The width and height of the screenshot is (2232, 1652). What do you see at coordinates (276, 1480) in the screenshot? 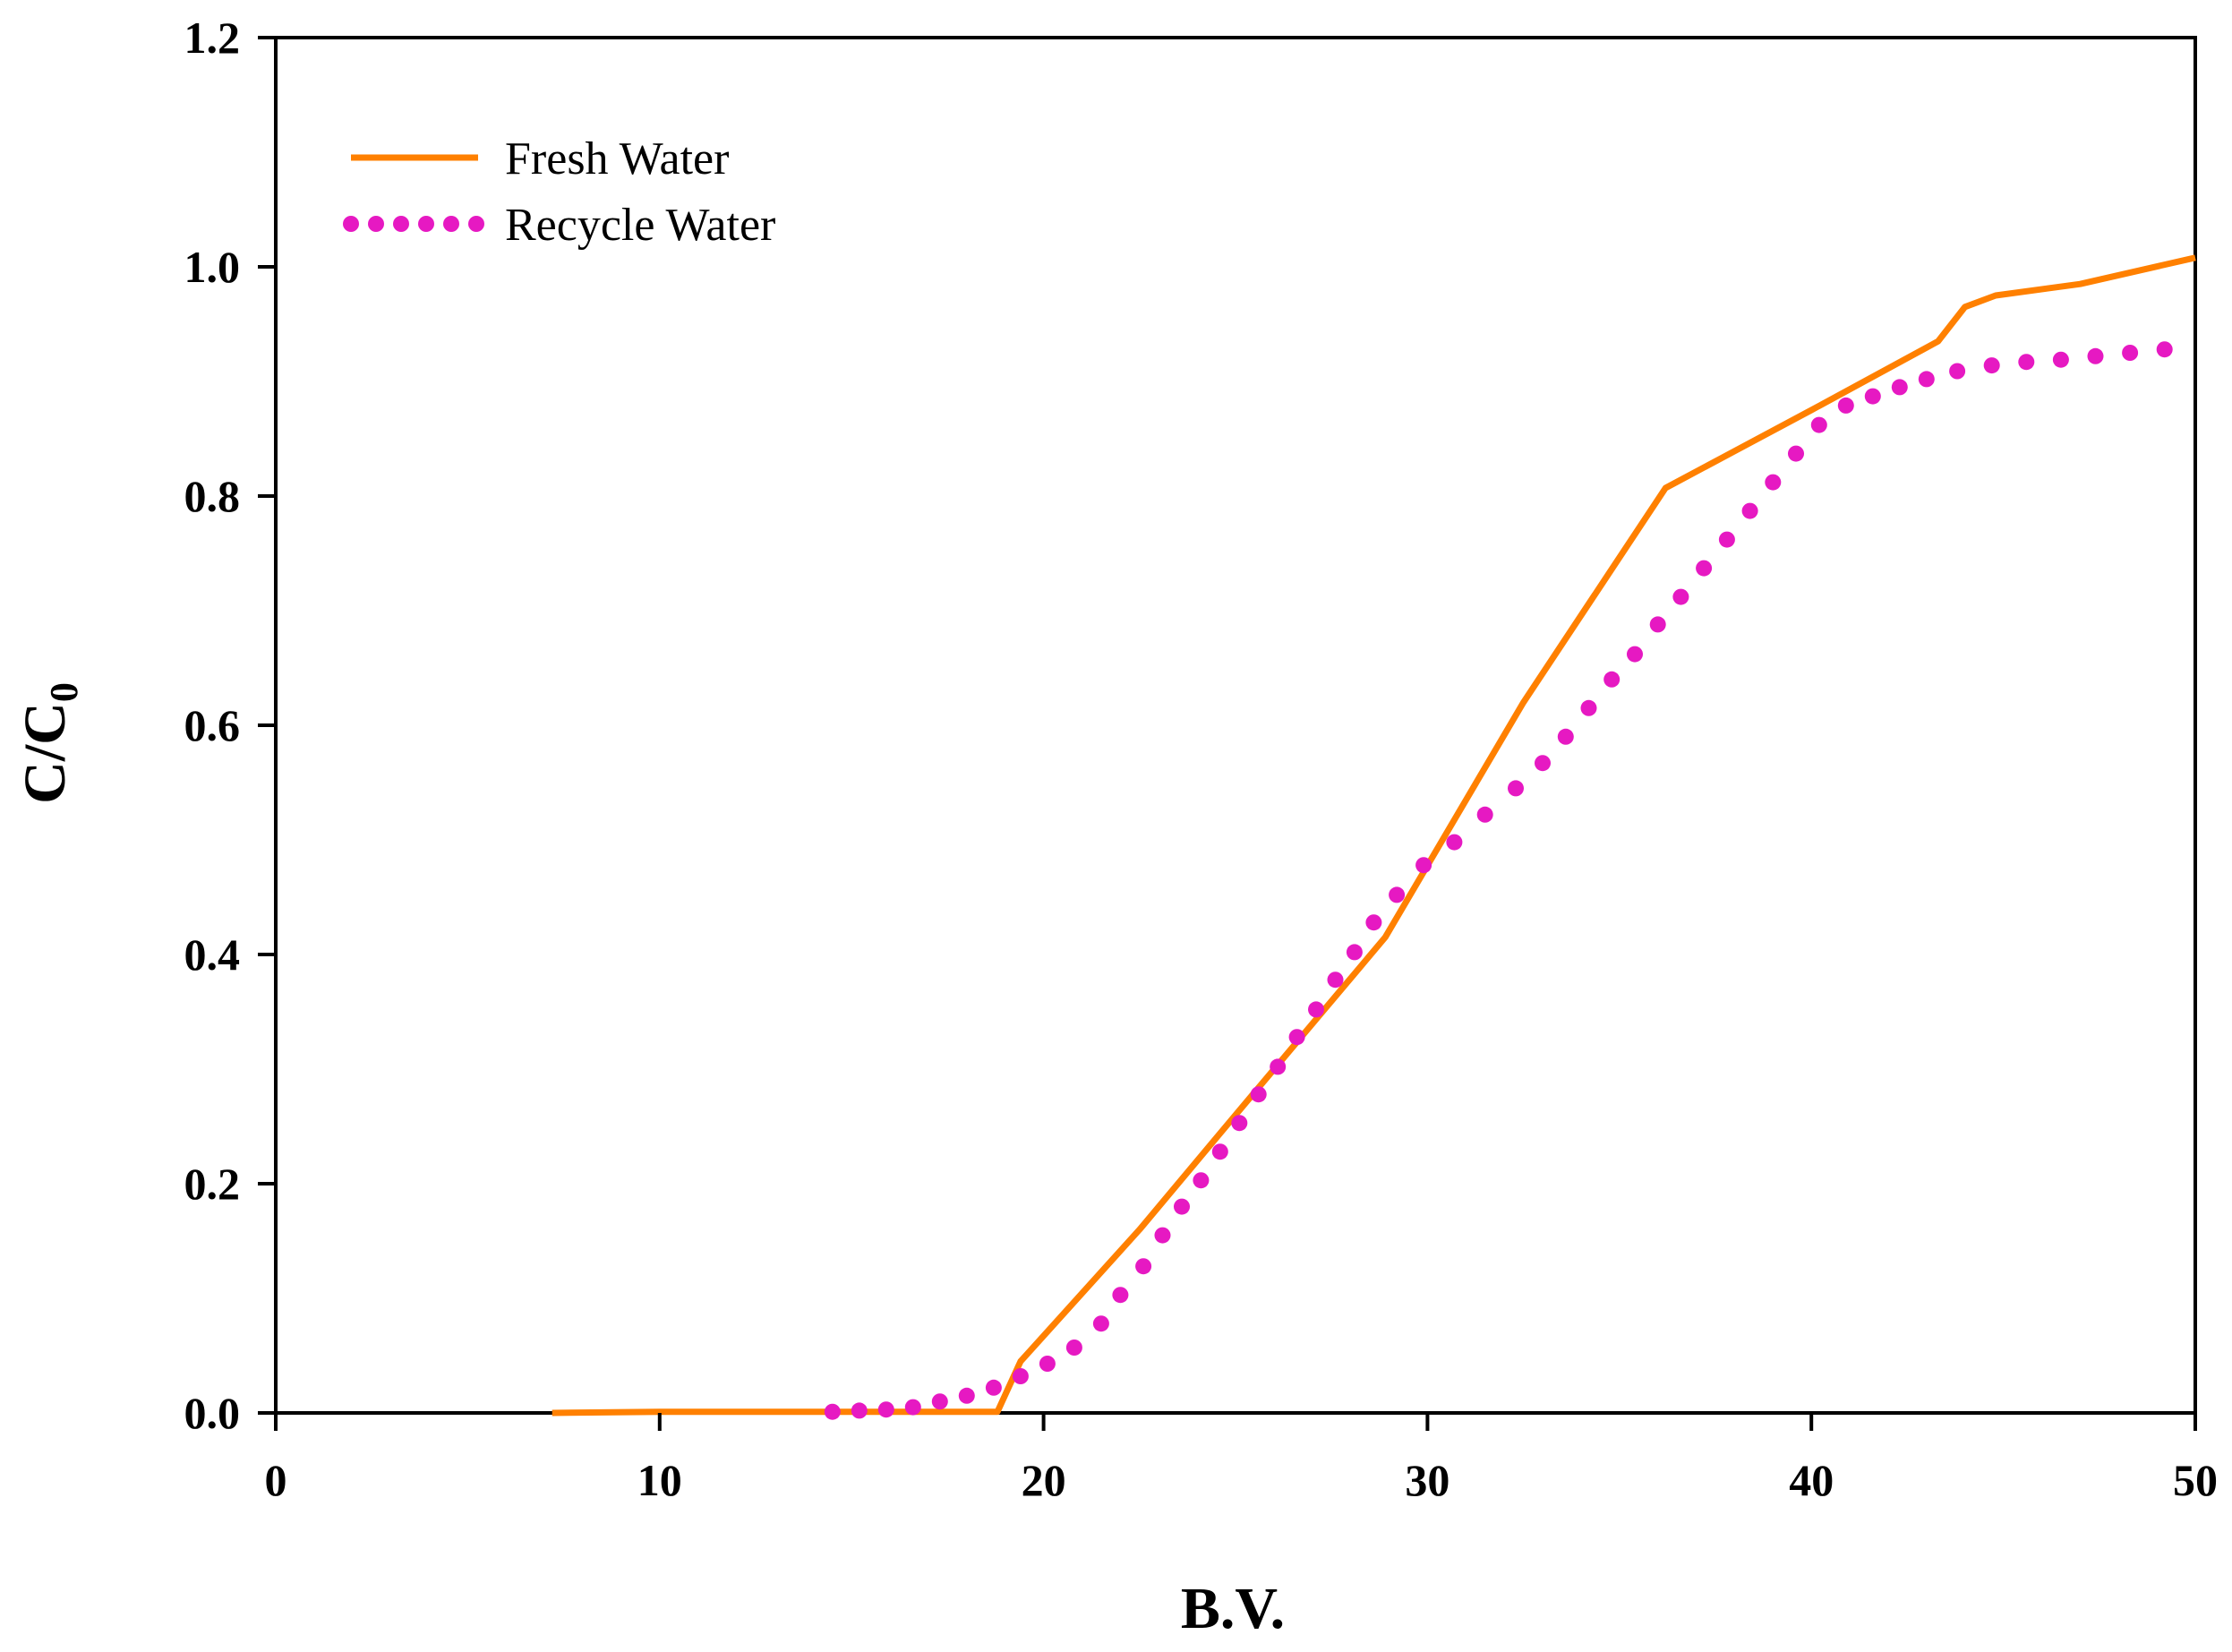
I see `x-tick-label: 0` at bounding box center [276, 1480].